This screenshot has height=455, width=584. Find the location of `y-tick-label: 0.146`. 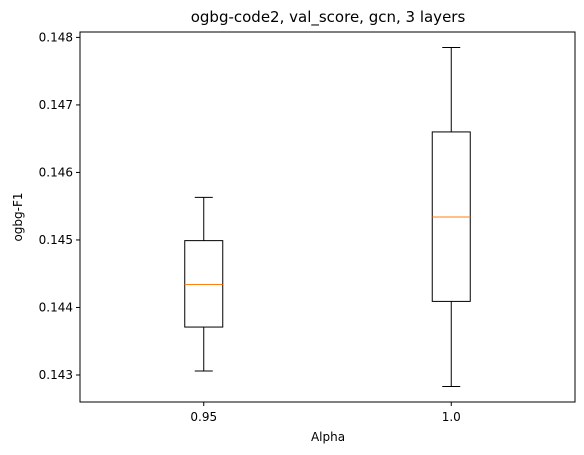

y-tick-label: 0.146 is located at coordinates (56, 172).